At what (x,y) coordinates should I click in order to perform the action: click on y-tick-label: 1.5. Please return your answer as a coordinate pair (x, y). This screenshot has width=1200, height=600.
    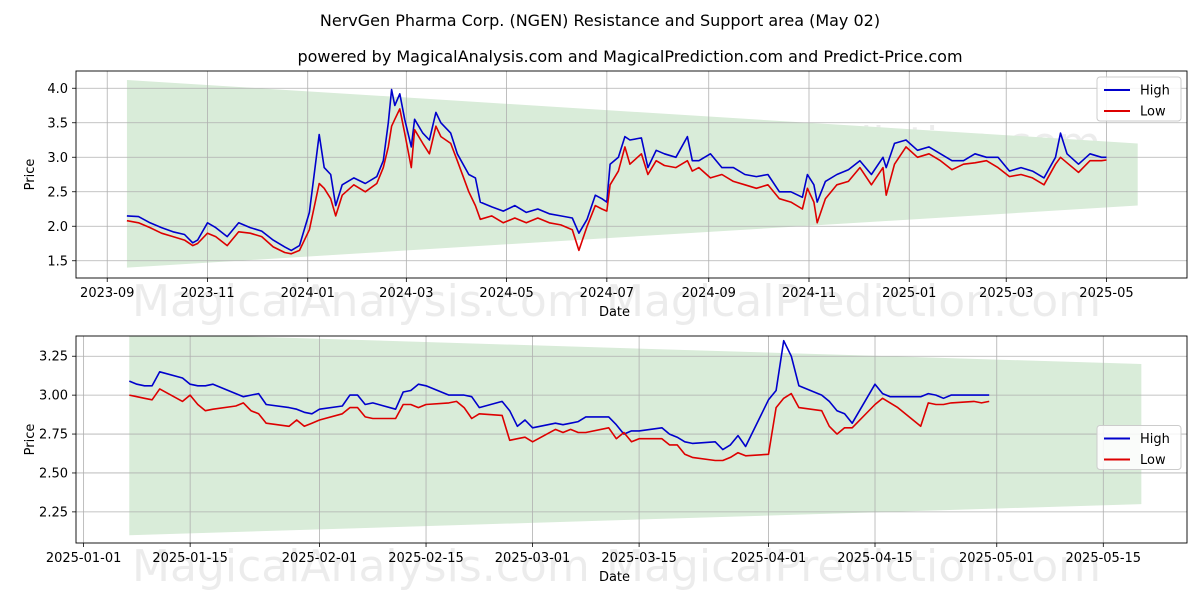
    Looking at the image, I should click on (57, 261).